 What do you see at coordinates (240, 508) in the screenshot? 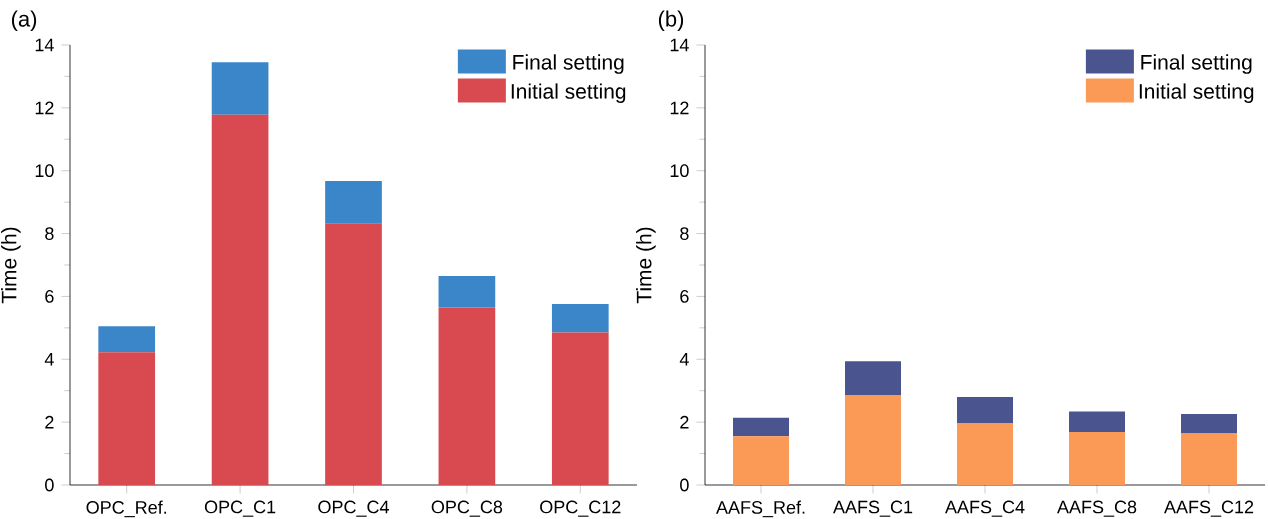
I see `x-tick-label: OPC_C1` at bounding box center [240, 508].